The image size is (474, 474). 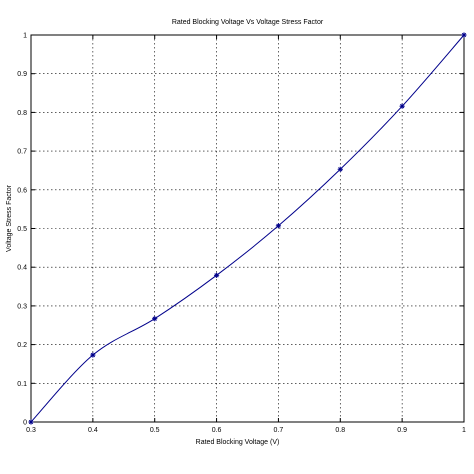 I want to click on y-tick-label: 0.7, so click(x=22, y=152).